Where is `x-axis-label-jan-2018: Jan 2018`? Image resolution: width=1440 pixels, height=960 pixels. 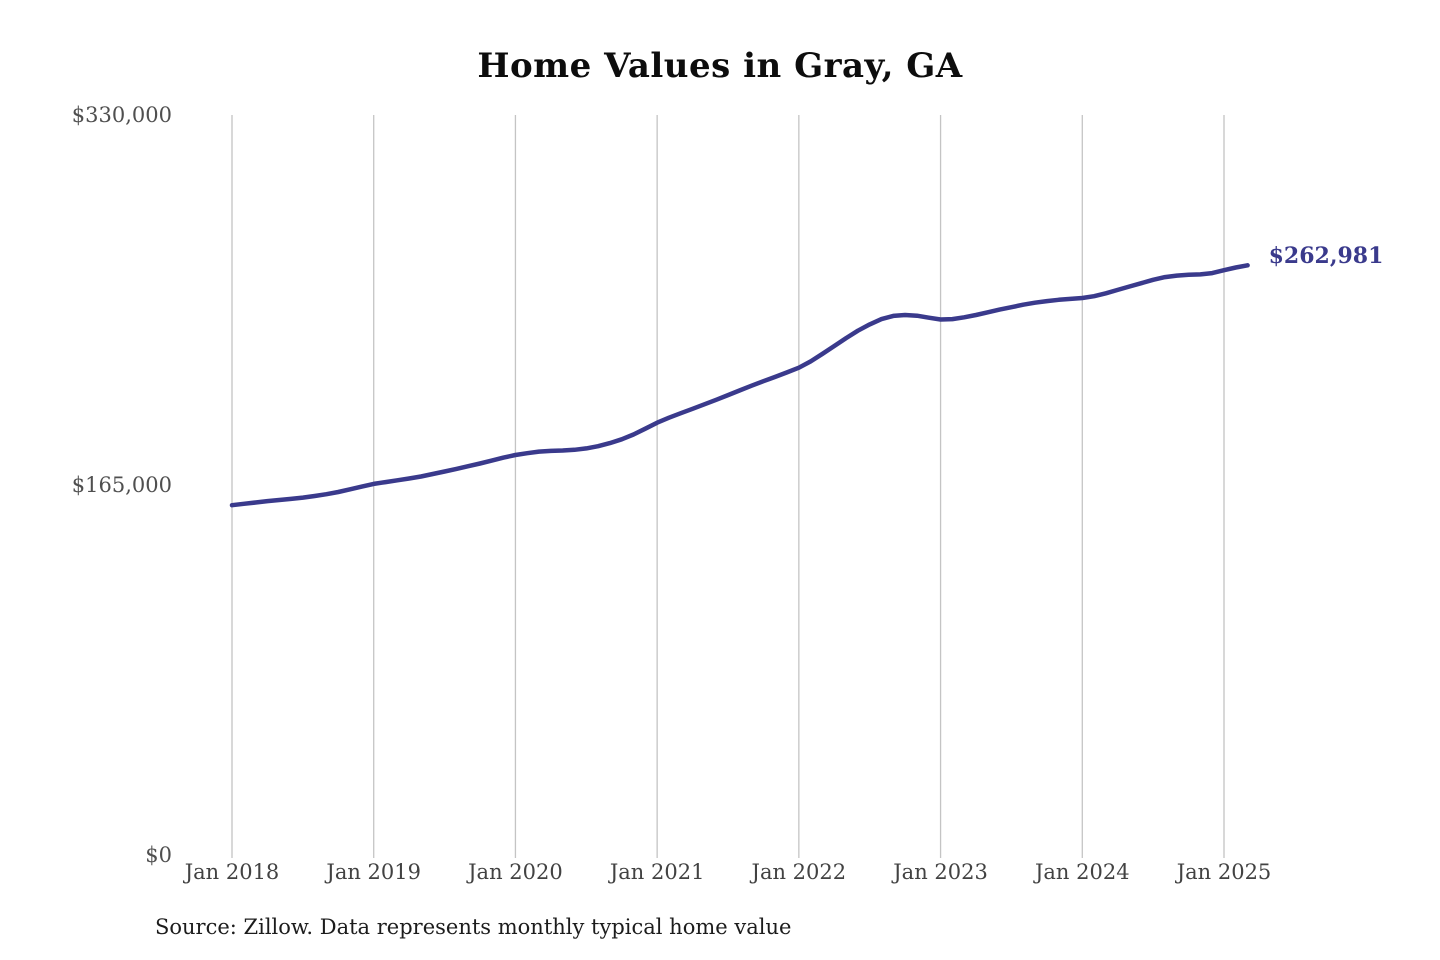 x-axis-label-jan-2018: Jan 2018 is located at coordinates (232, 872).